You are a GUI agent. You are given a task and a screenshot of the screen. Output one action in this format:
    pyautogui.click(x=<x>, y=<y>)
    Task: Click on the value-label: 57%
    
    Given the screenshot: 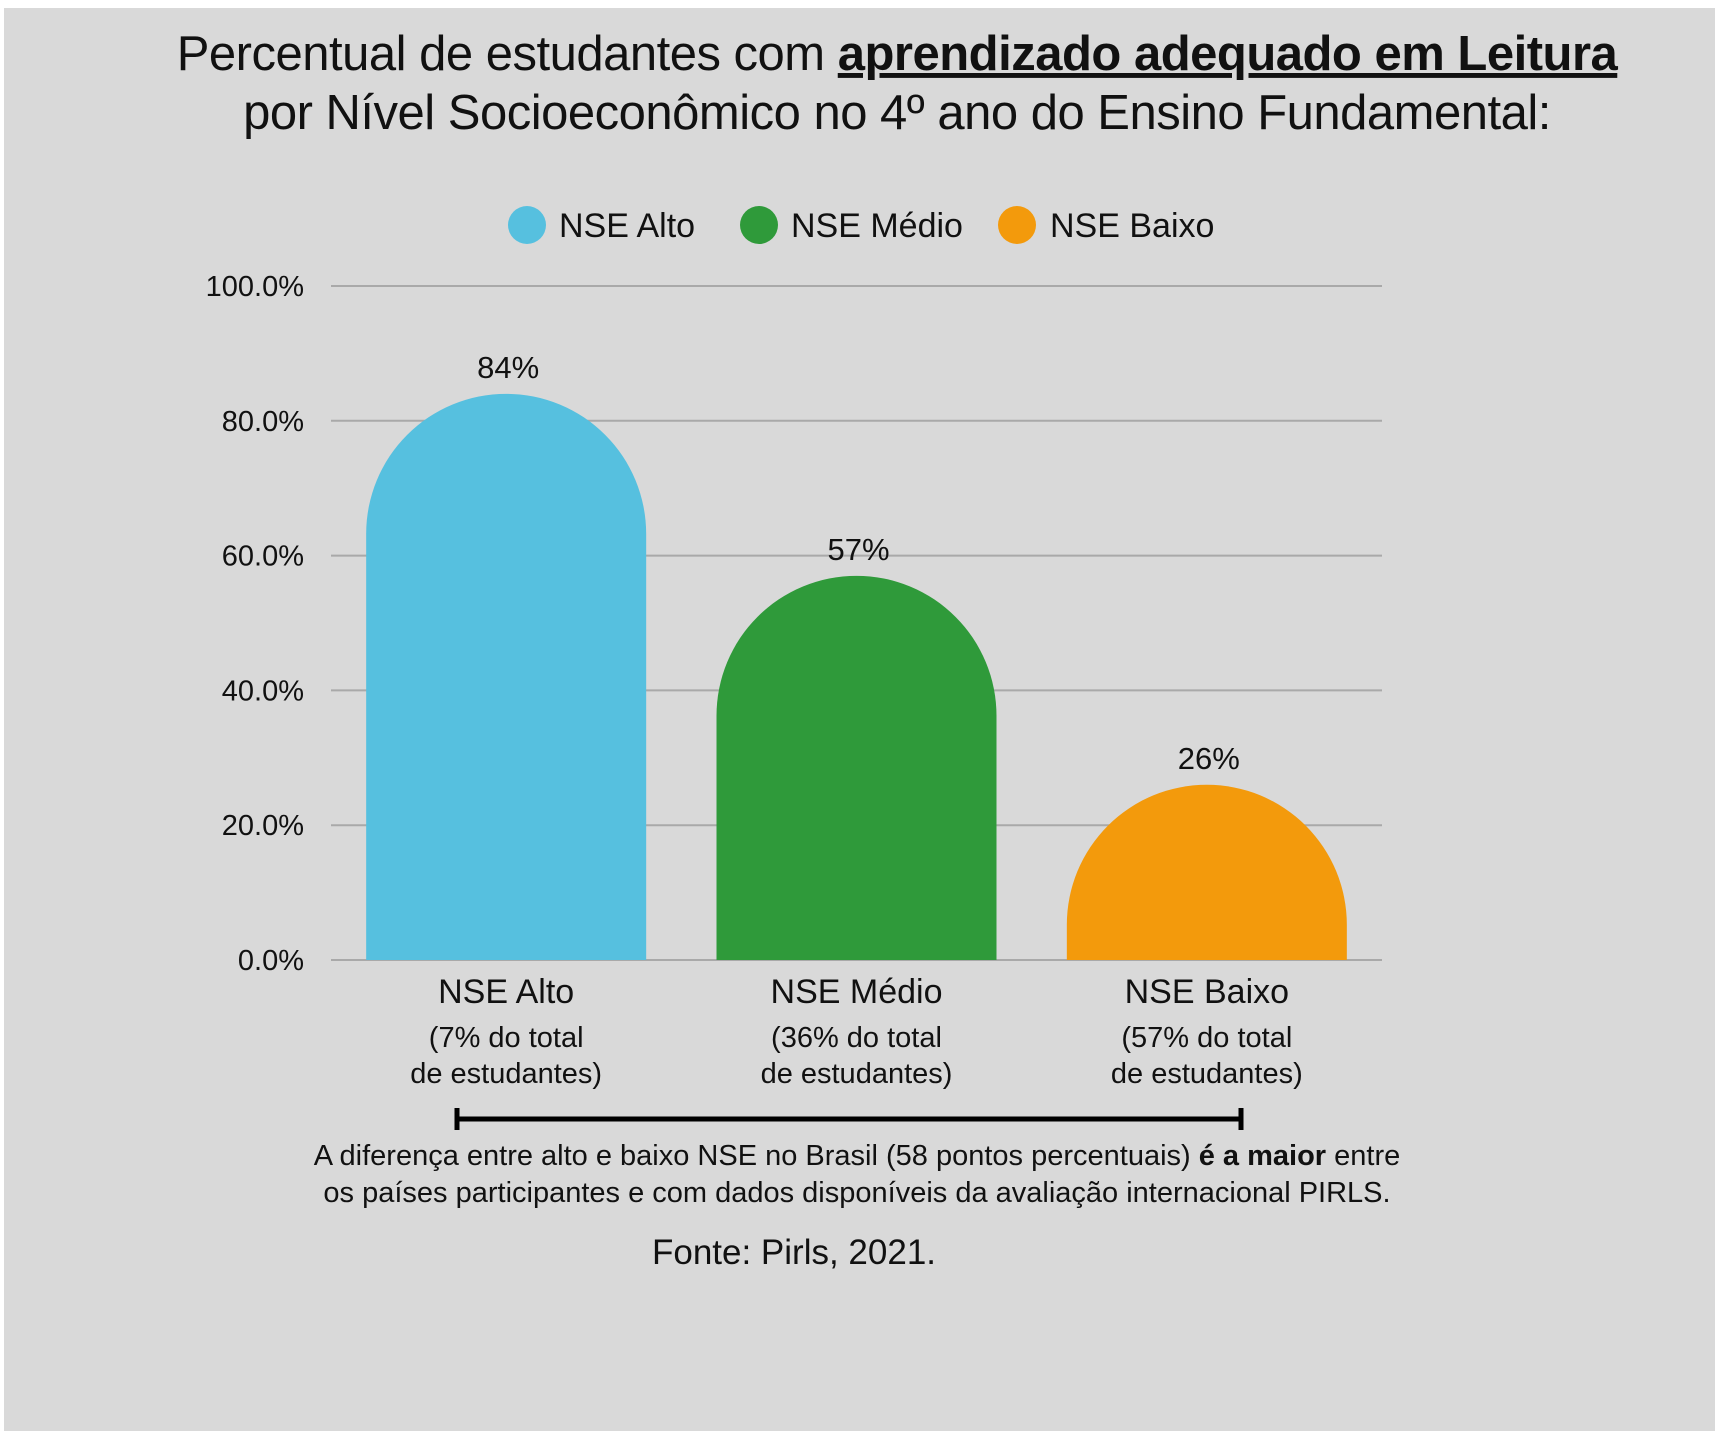 What is the action you would take?
    pyautogui.click(x=858, y=549)
    